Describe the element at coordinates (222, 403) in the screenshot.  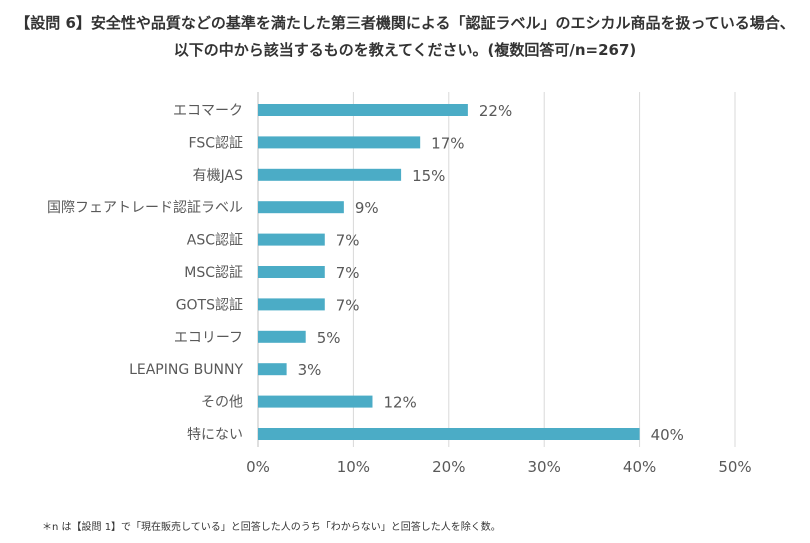
I see `category-label: その他` at that location.